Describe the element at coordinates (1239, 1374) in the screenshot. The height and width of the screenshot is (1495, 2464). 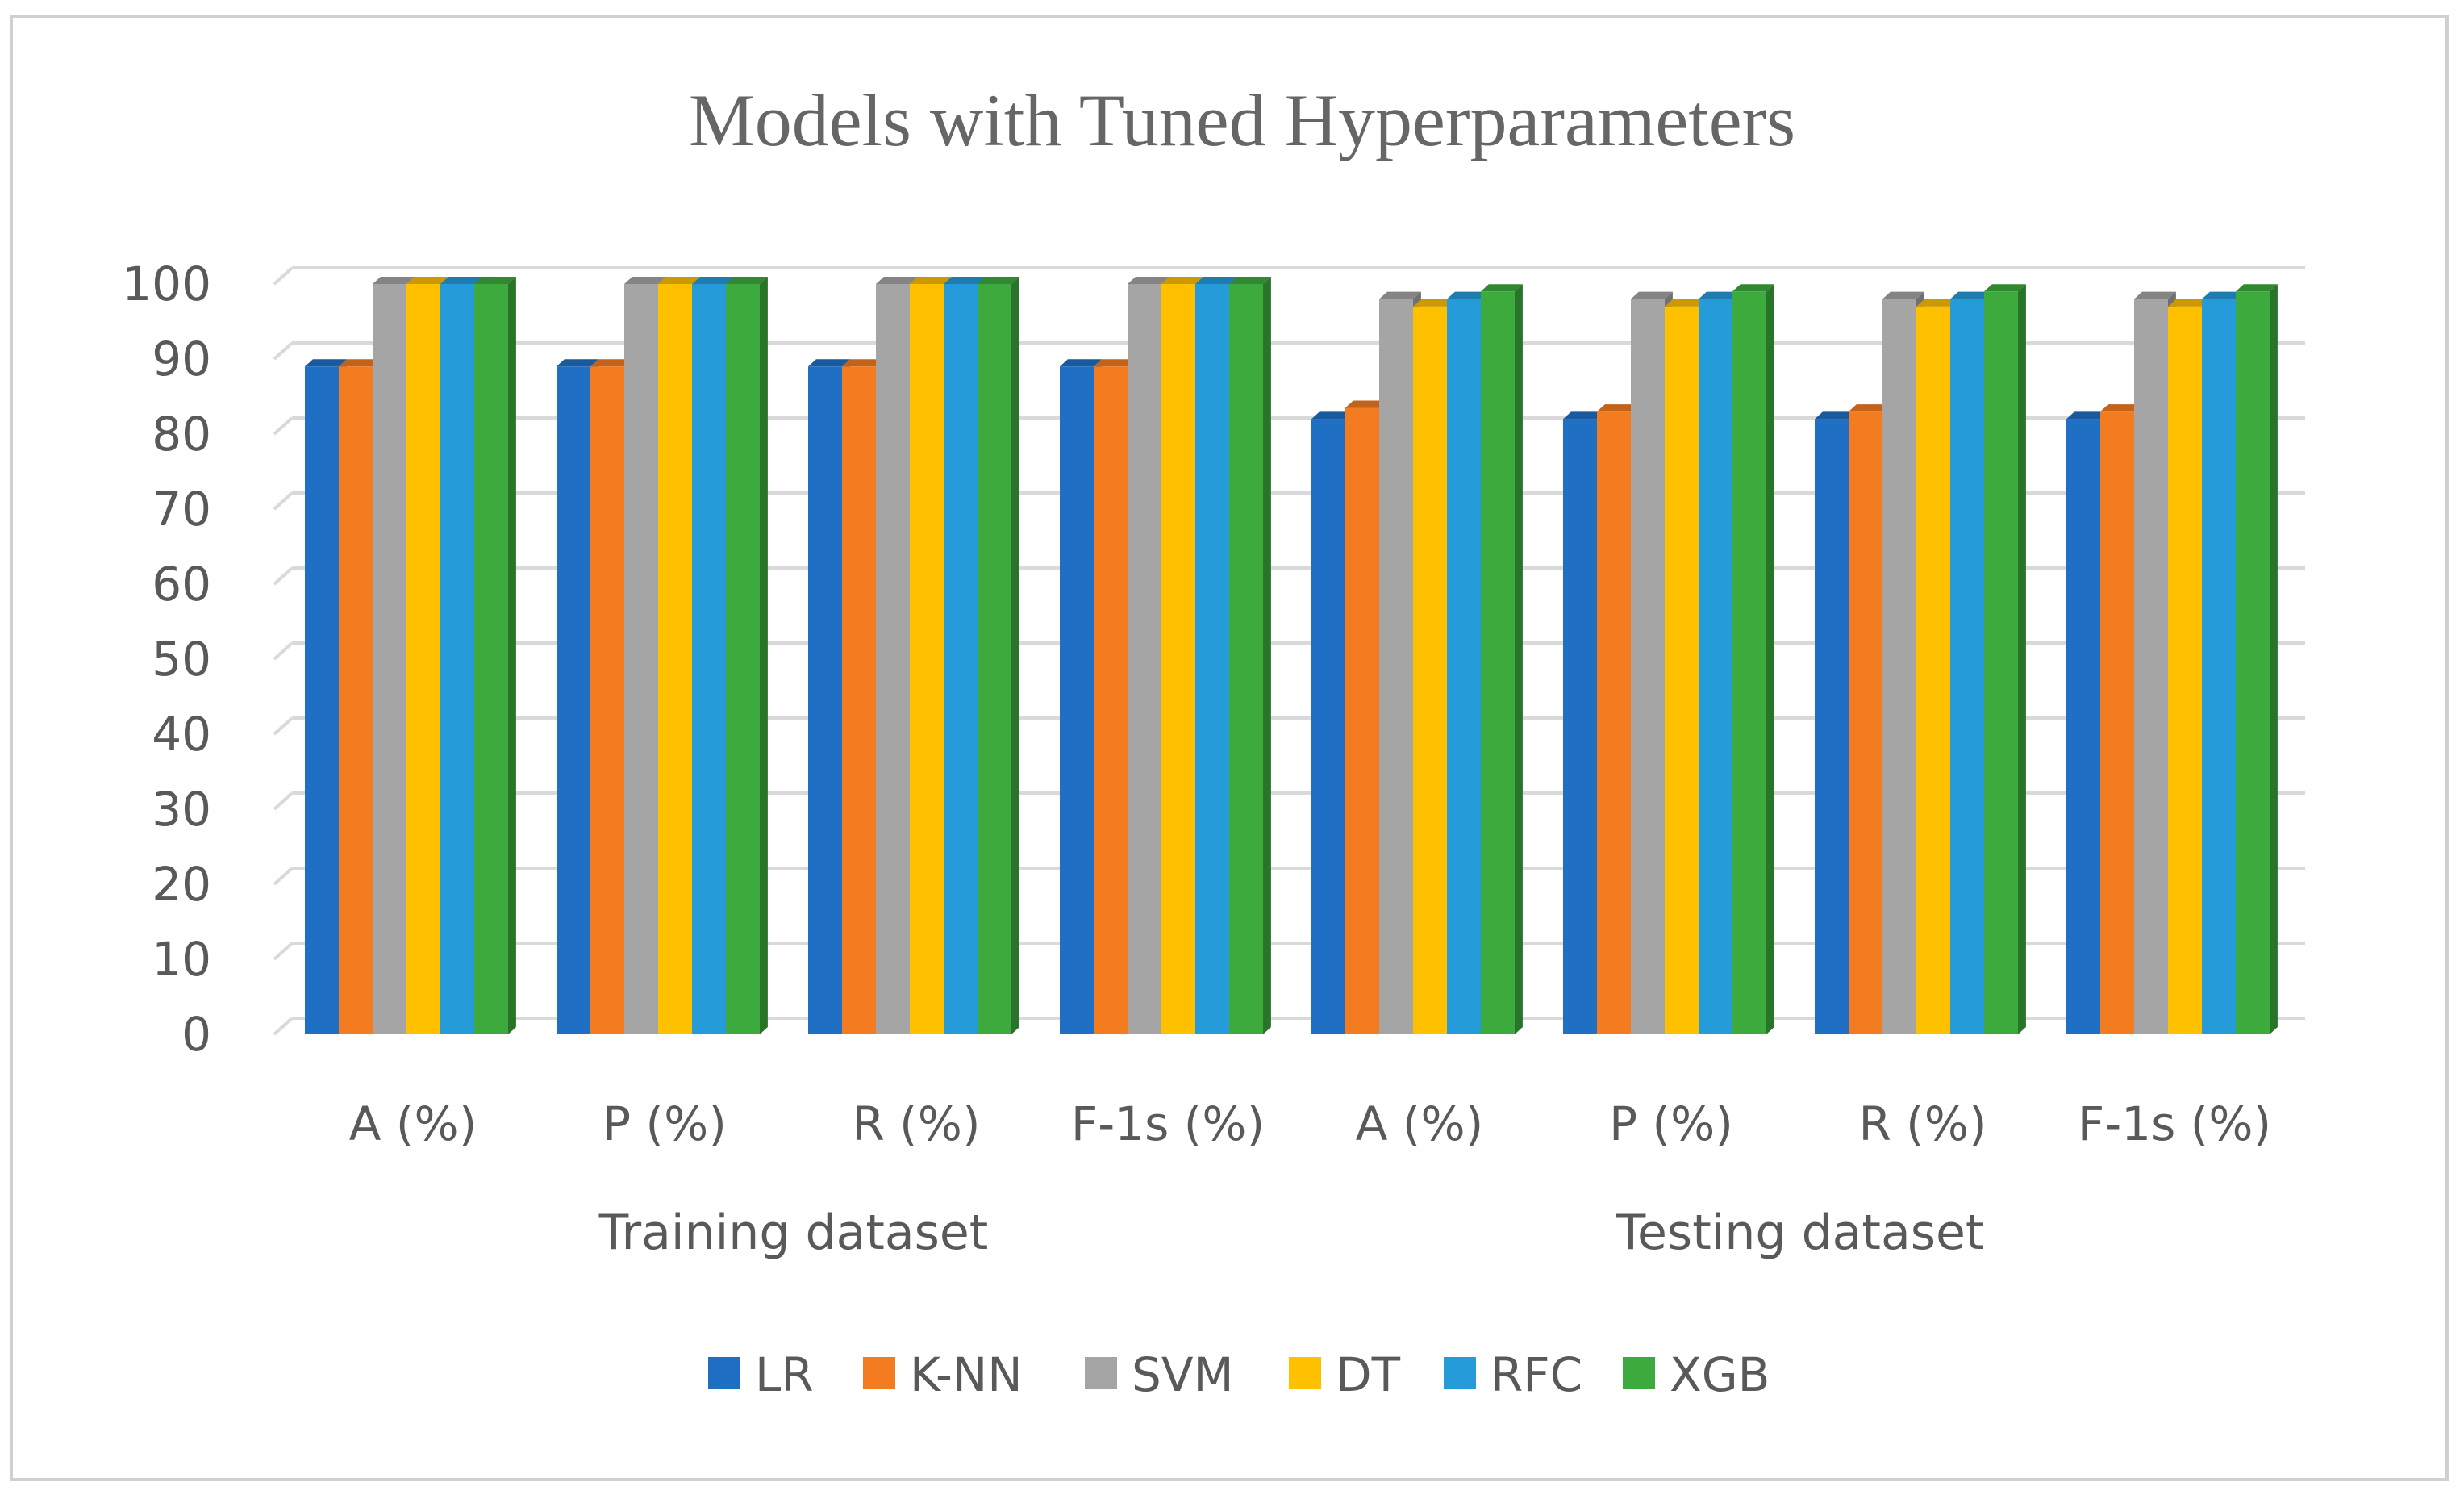
I see `legend: LR K-NN SVM DT RFC XGB` at that location.